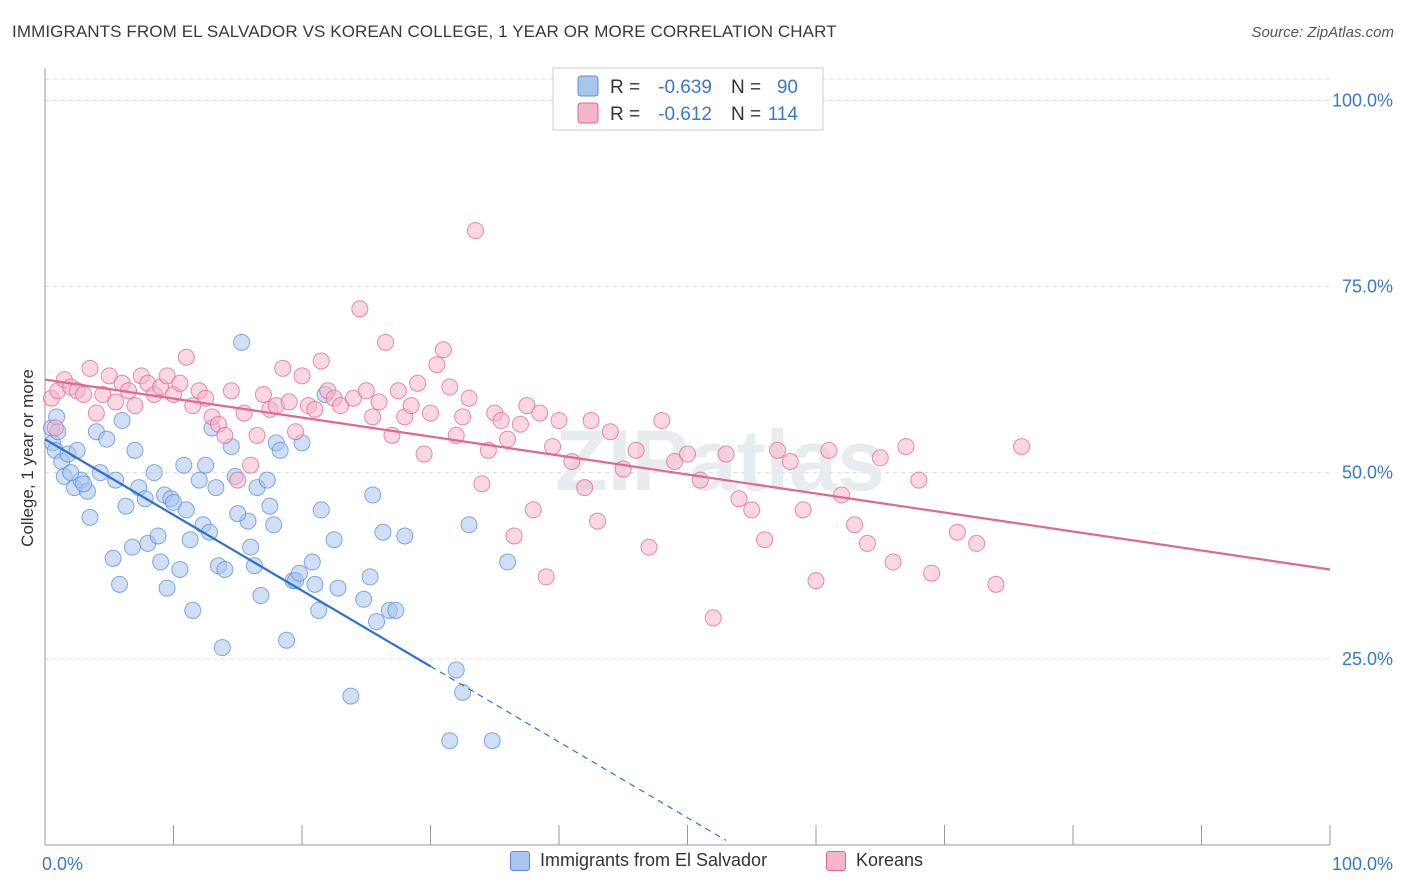 The height and width of the screenshot is (892, 1406). Describe the element at coordinates (1367, 473) in the screenshot. I see `y-tick-label: 50.0%` at that location.